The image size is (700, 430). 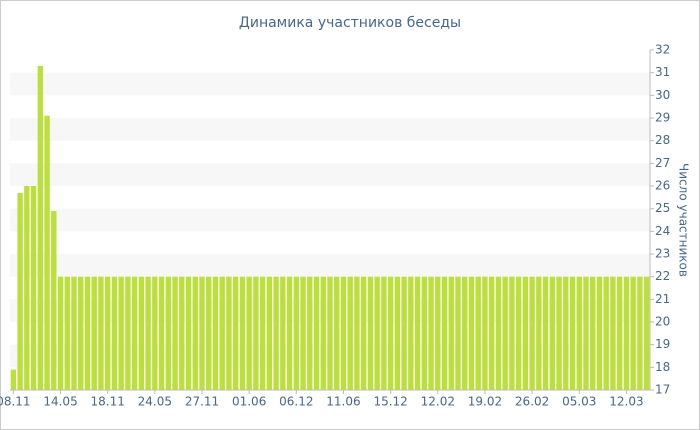 What do you see at coordinates (662, 72) in the screenshot?
I see `y-tick-label: 31` at bounding box center [662, 72].